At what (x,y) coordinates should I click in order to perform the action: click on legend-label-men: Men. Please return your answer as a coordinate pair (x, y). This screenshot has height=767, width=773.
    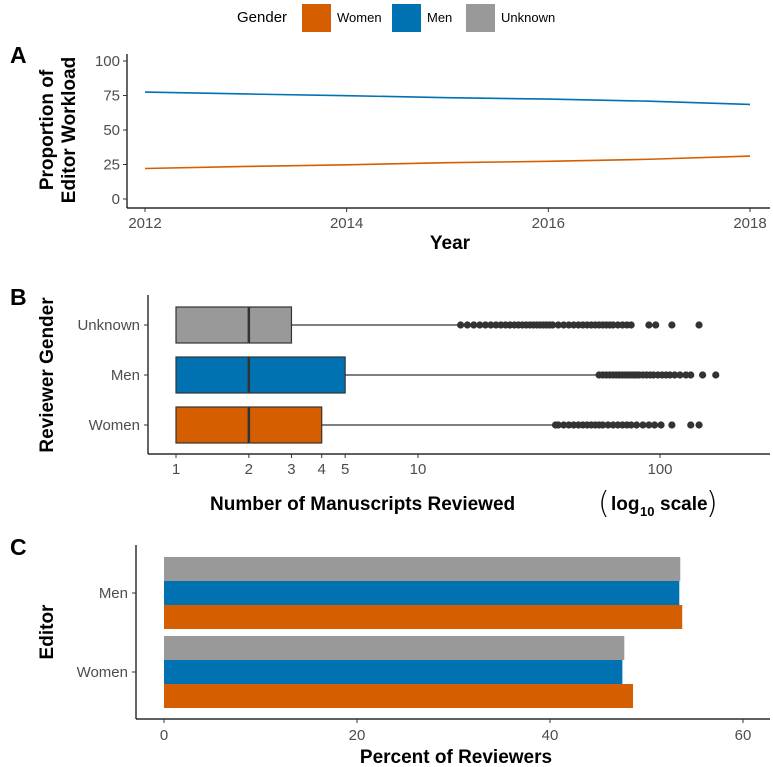
    Looking at the image, I should click on (439, 17).